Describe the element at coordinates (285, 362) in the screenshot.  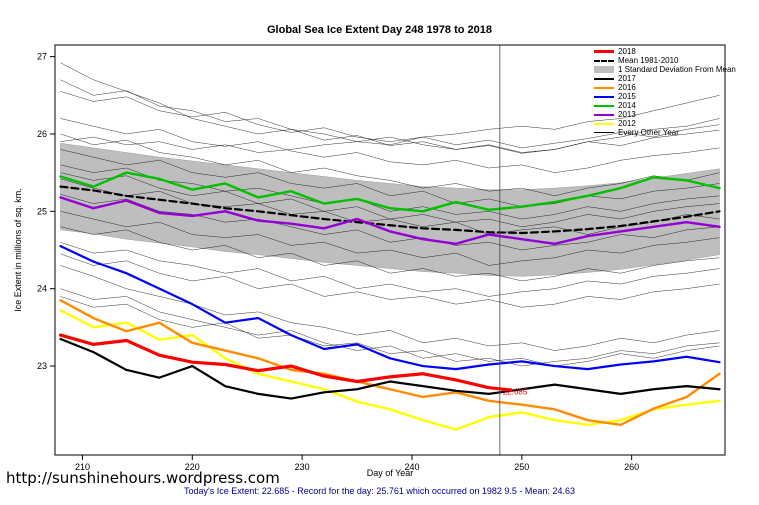
I see `series-line-2018` at that location.